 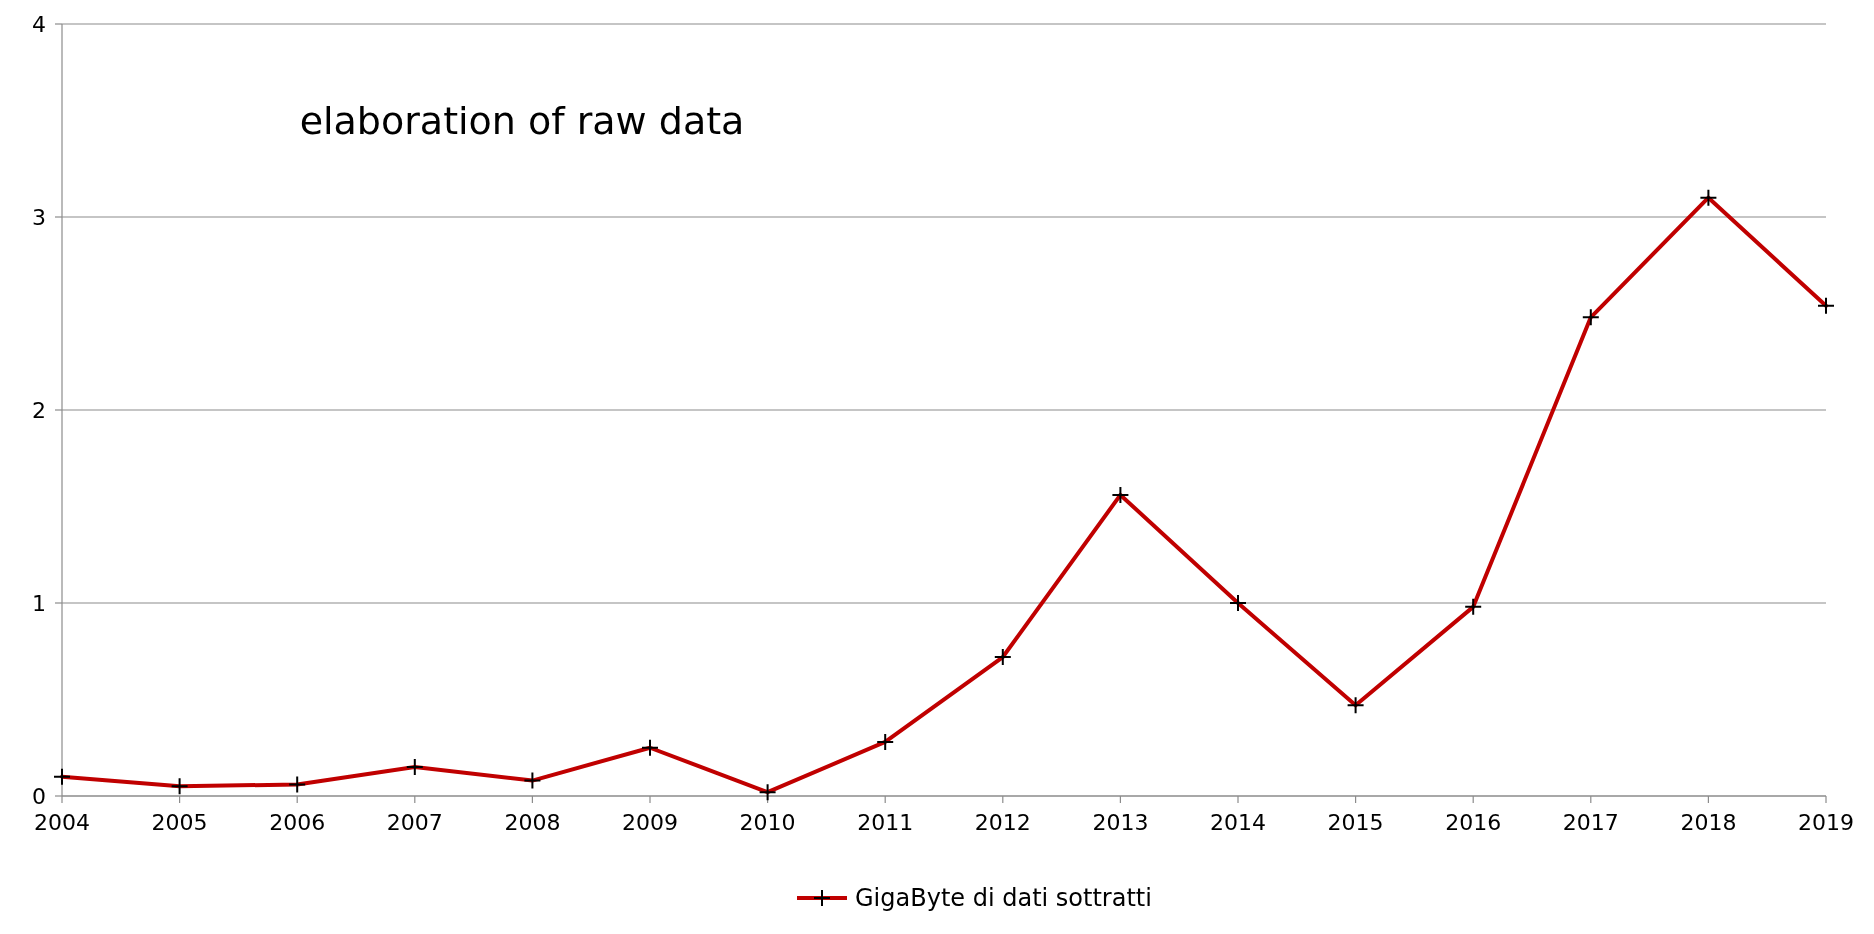 I want to click on y-tick-label: 3, so click(x=39, y=217).